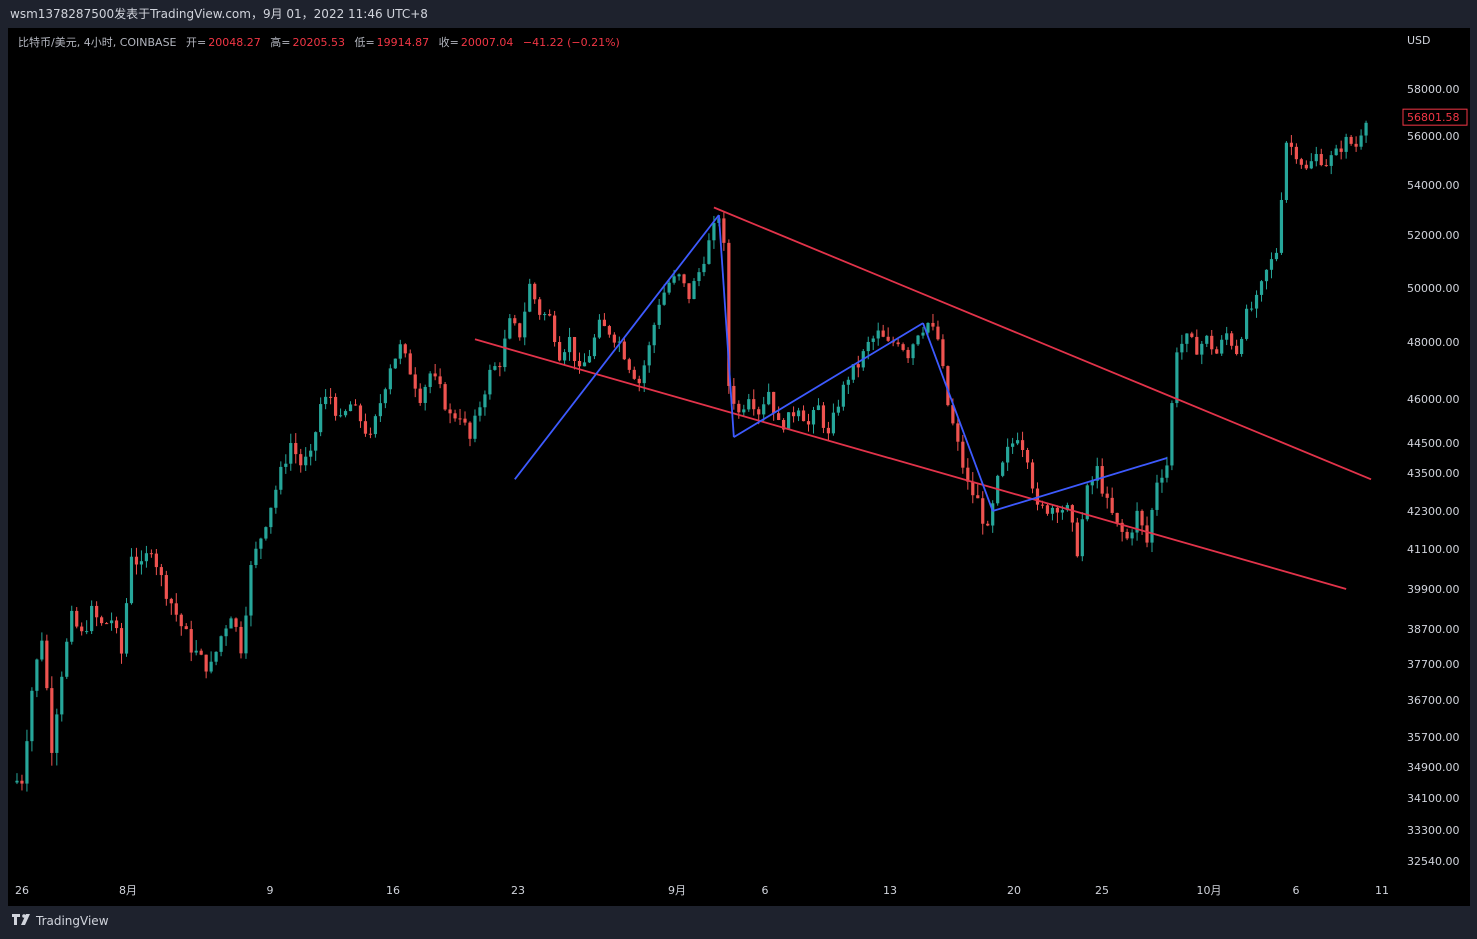  What do you see at coordinates (1433, 185) in the screenshot?
I see `y-tick-label: 54000.00` at bounding box center [1433, 185].